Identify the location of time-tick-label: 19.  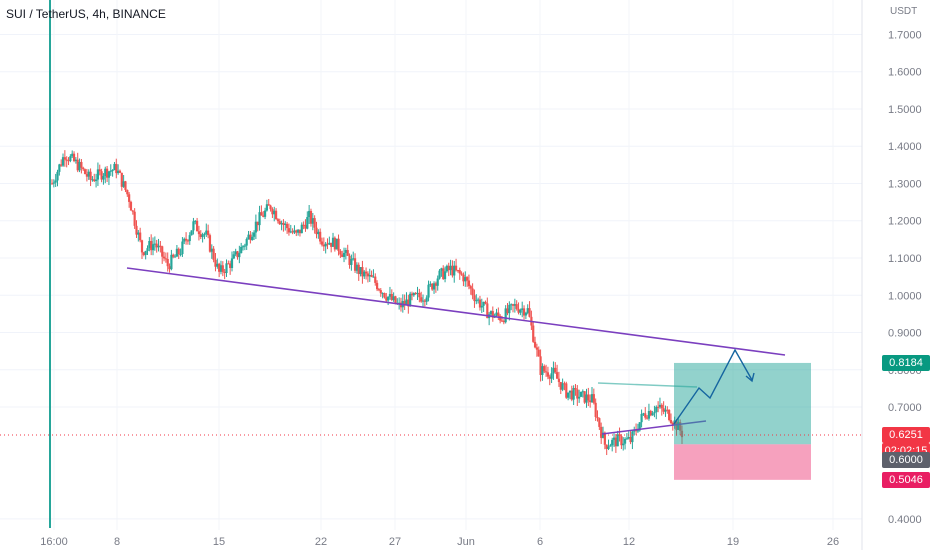
(733, 542).